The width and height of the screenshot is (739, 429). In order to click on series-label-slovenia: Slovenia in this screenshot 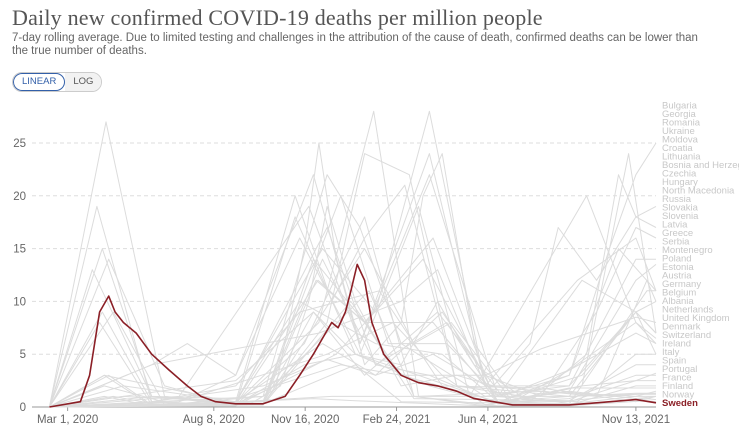, I will do `click(680, 216)`.